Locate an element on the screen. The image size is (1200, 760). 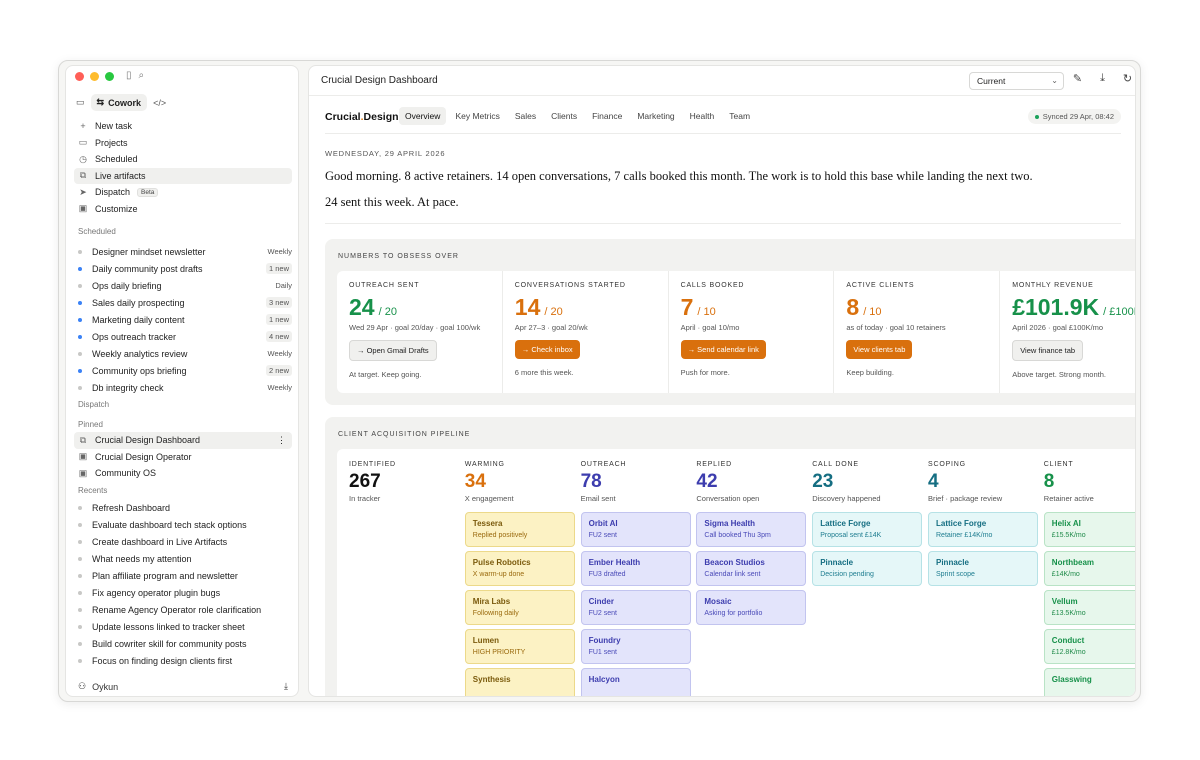
pipeline-card: Pinnacle Decision pending is located at coordinates (867, 568).